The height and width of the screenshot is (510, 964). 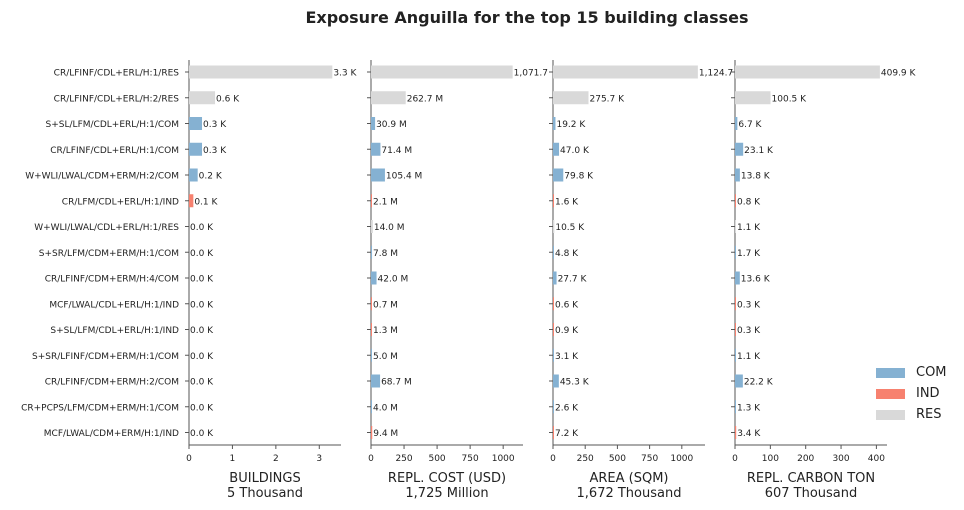 I want to click on panel-2-bar-cr-lfinf-cdl-erl-h-2-res, so click(x=388, y=98).